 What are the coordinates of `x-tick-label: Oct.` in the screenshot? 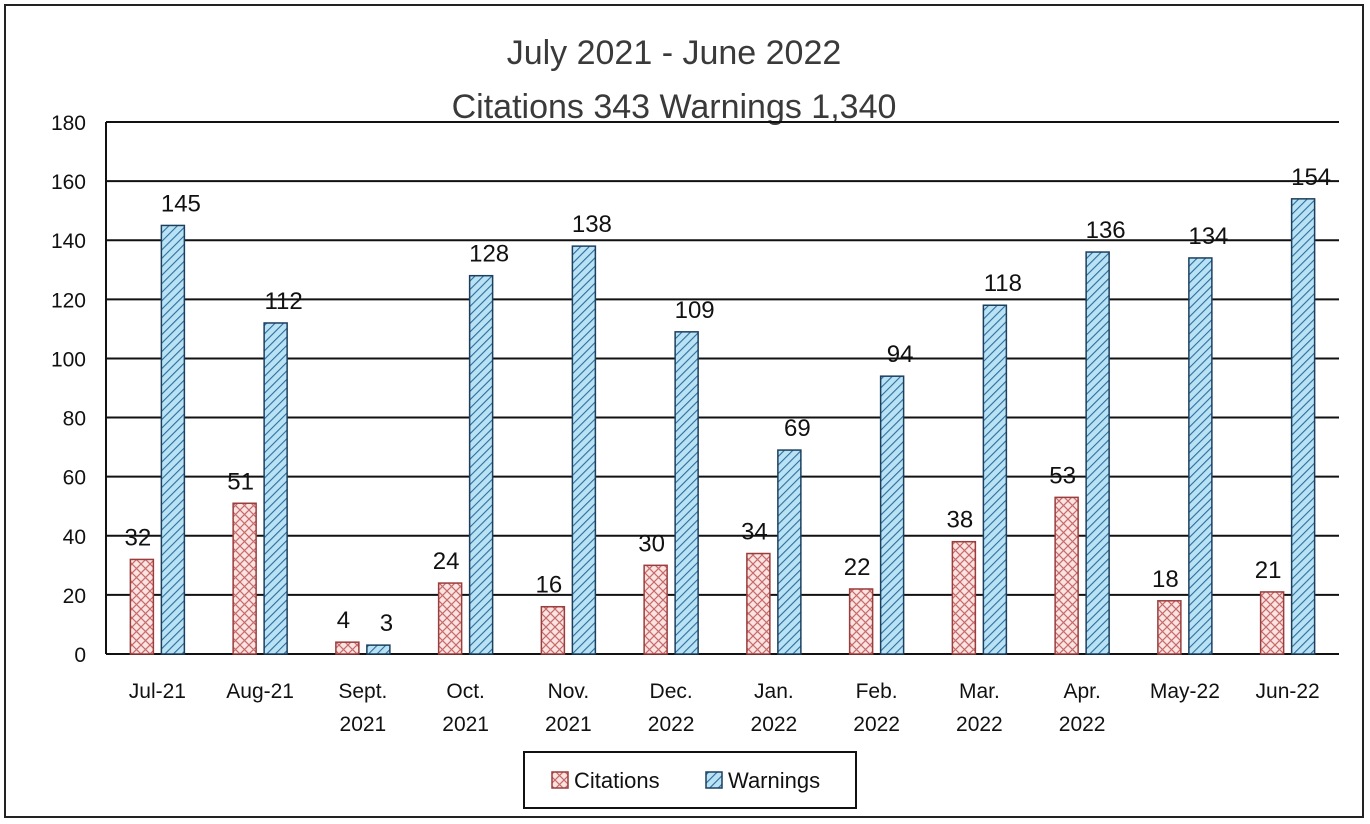 It's located at (465, 691).